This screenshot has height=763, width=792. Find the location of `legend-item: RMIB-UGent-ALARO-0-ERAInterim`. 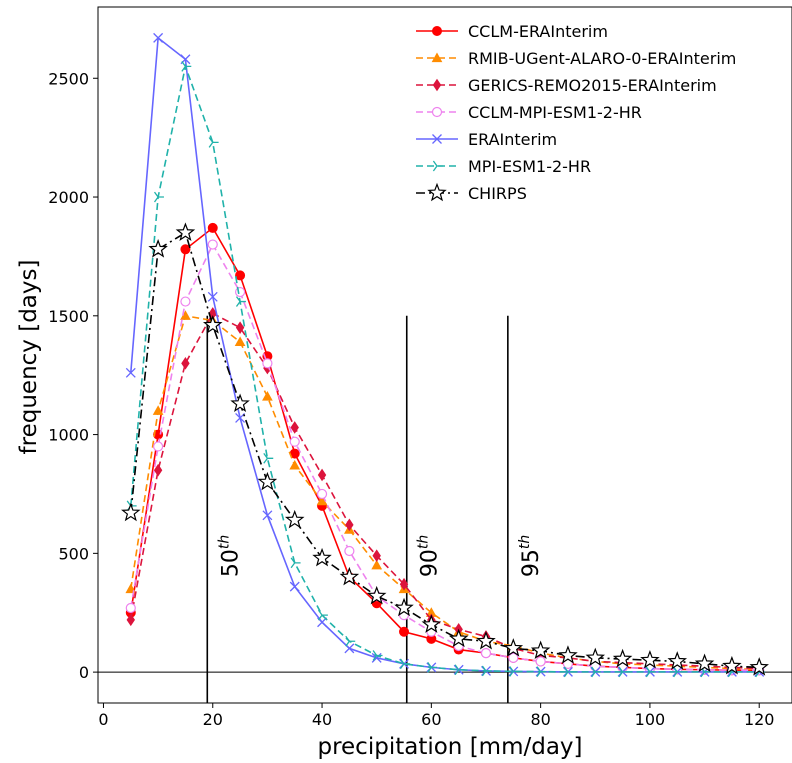

legend-item: RMIB-UGent-ALARO-0-ERAInterim is located at coordinates (576, 58).